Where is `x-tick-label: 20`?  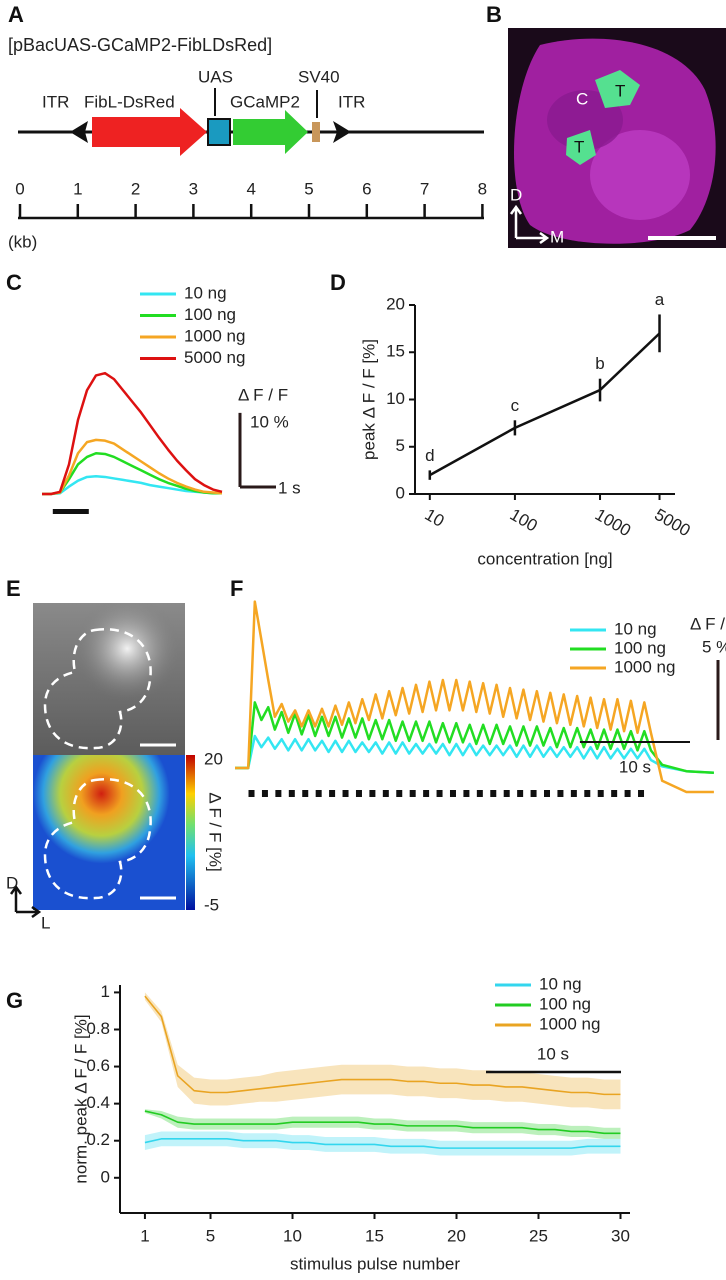 x-tick-label: 20 is located at coordinates (456, 1235).